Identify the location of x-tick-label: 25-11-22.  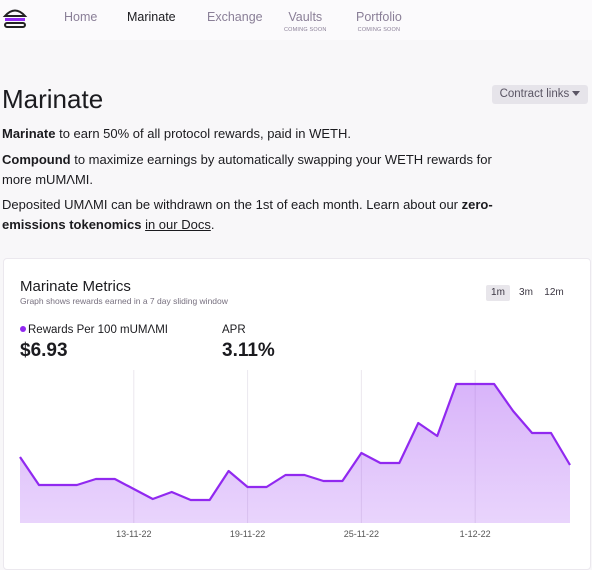
(361, 534).